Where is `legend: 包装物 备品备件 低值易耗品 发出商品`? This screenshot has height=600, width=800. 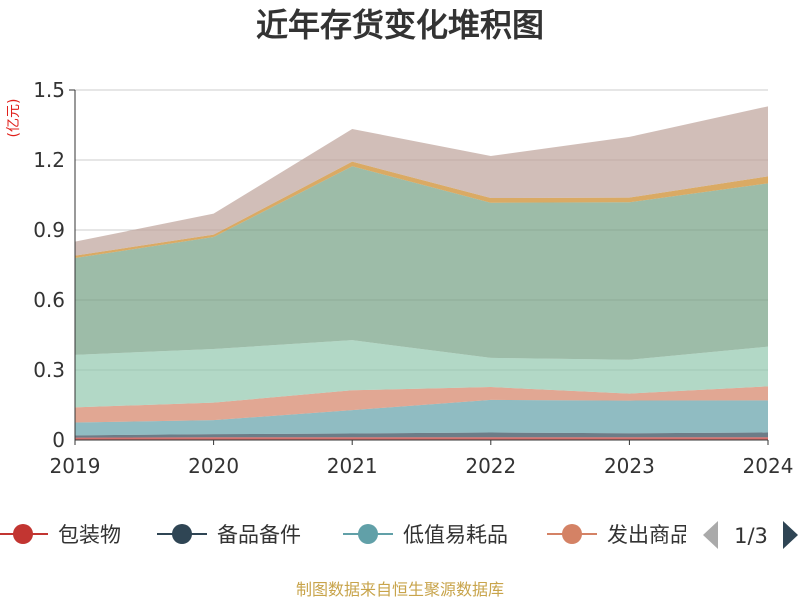
legend: 包装物 备品备件 低值易耗品 发出商品 is located at coordinates (345, 535).